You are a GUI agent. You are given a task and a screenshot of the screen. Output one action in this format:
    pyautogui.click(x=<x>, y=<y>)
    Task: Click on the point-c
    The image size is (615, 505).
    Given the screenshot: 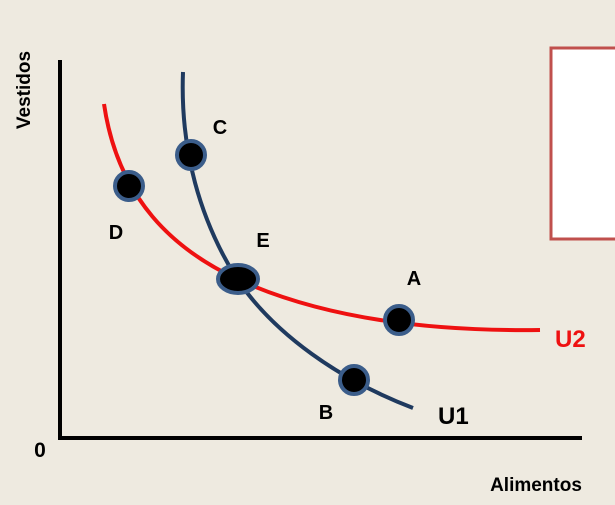 What is the action you would take?
    pyautogui.click(x=191, y=155)
    